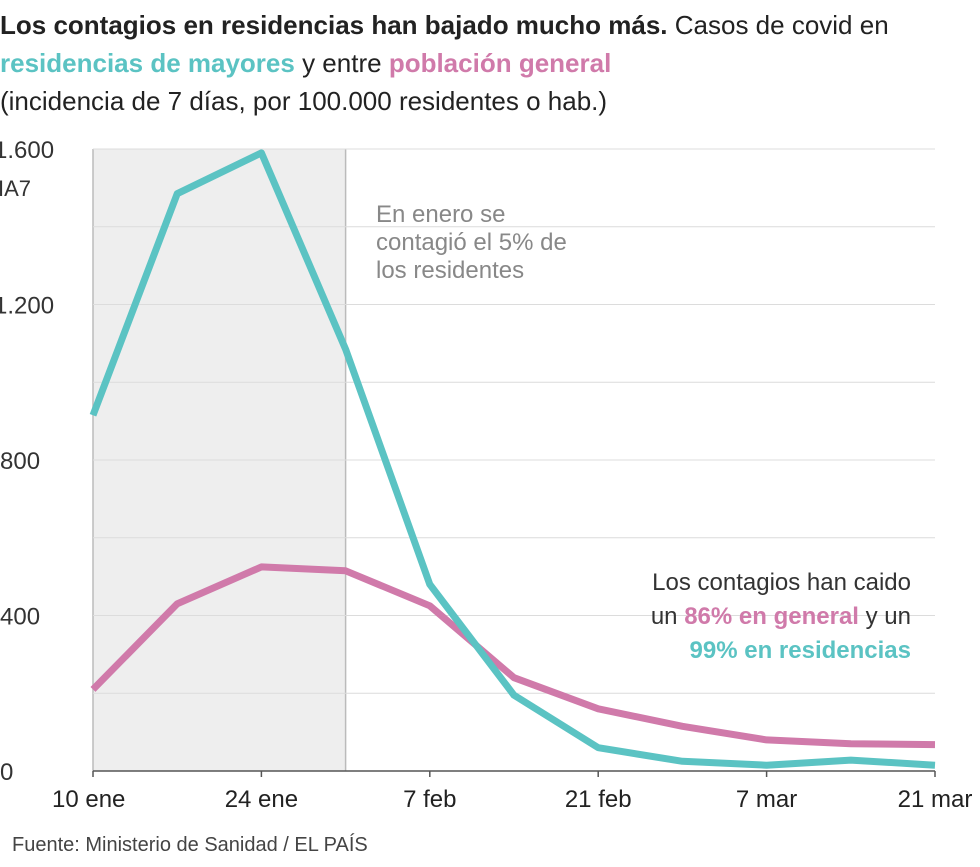 The width and height of the screenshot is (980, 867). I want to click on drop-note-line-1: Los contagios han caido, so click(781, 582).